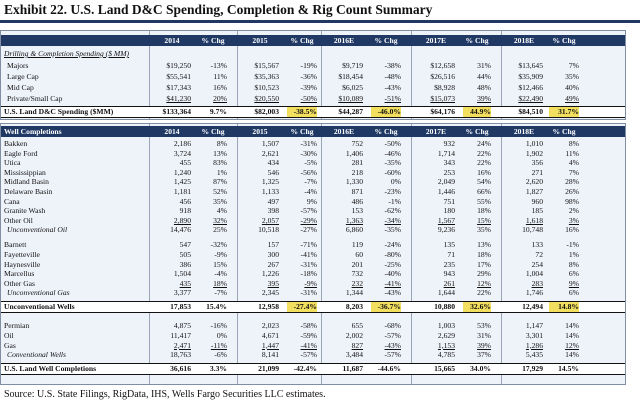  Describe the element at coordinates (310, 283) in the screenshot. I see `table-cell: -9%` at that location.